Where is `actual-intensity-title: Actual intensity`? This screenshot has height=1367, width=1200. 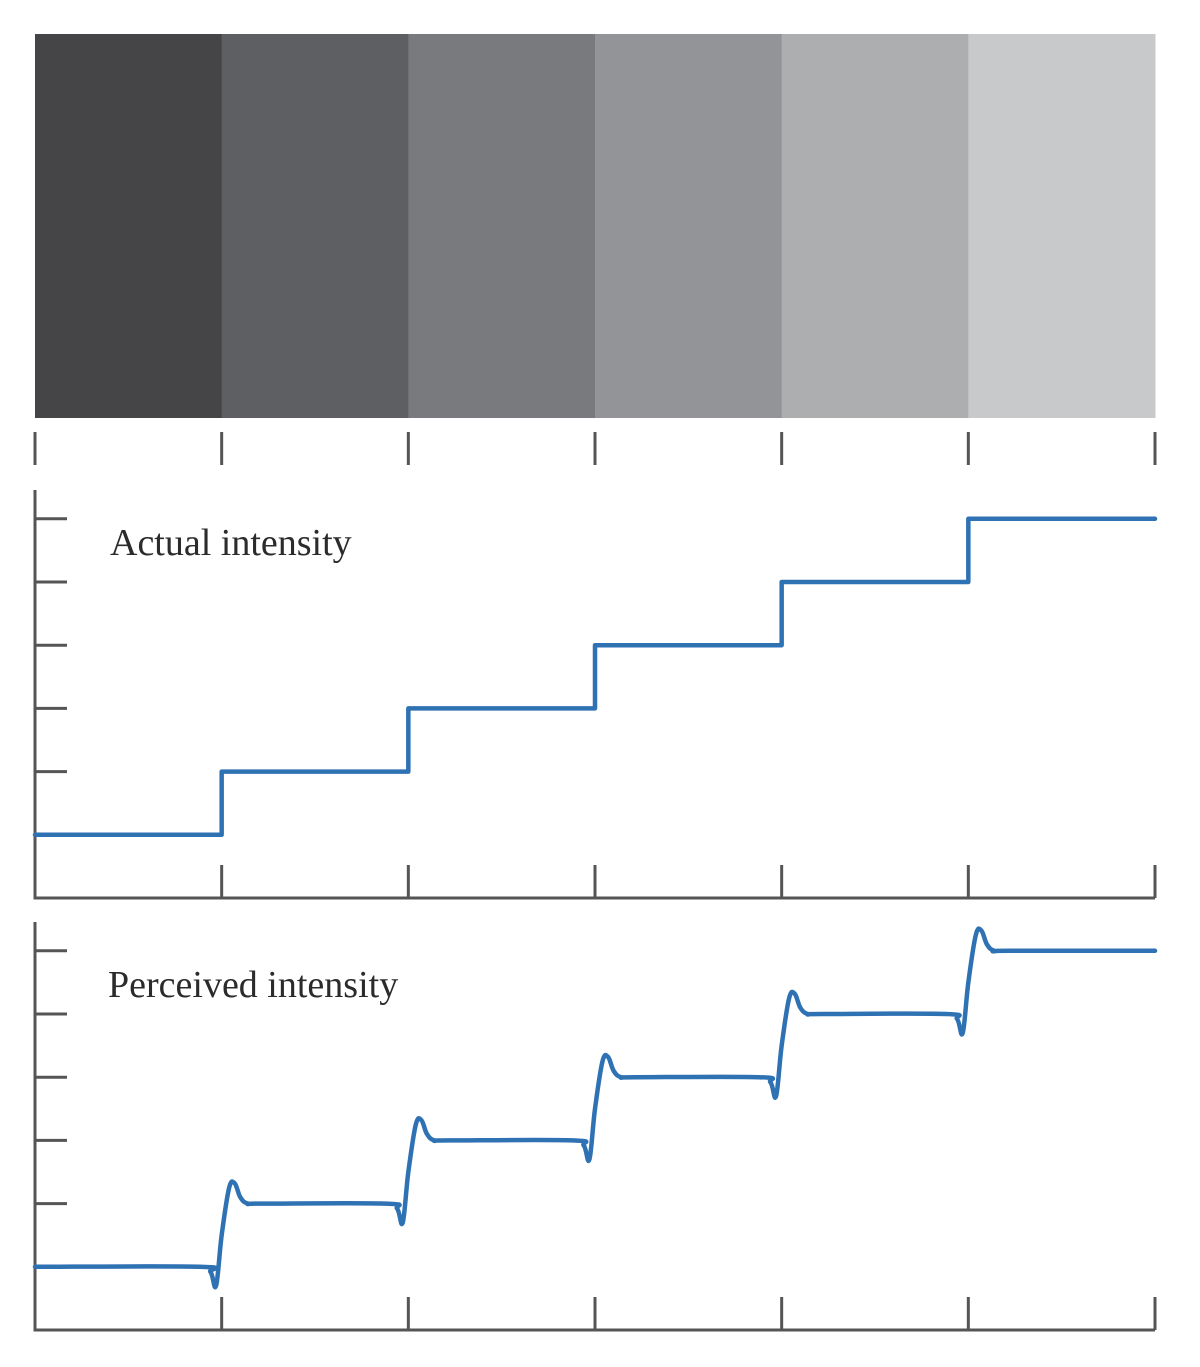 actual-intensity-title: Actual intensity is located at coordinates (231, 543).